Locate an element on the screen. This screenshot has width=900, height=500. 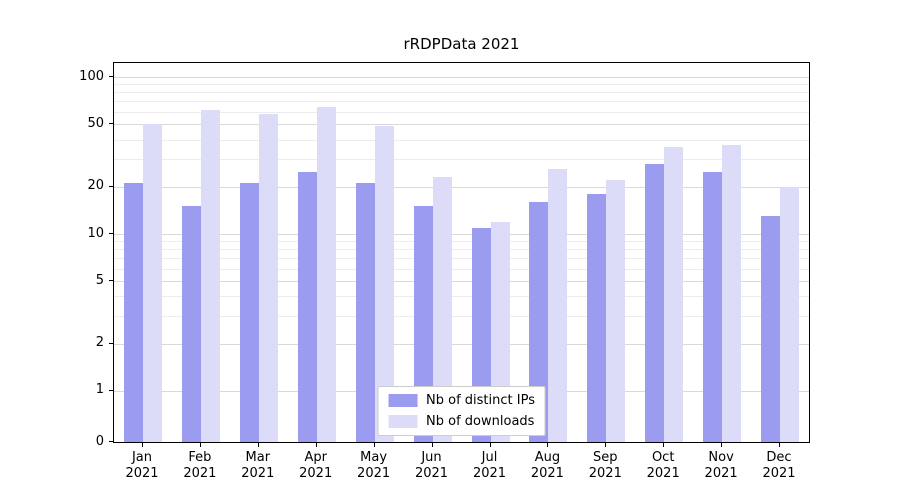
x-tick-label: Apr 2021 is located at coordinates (316, 466).